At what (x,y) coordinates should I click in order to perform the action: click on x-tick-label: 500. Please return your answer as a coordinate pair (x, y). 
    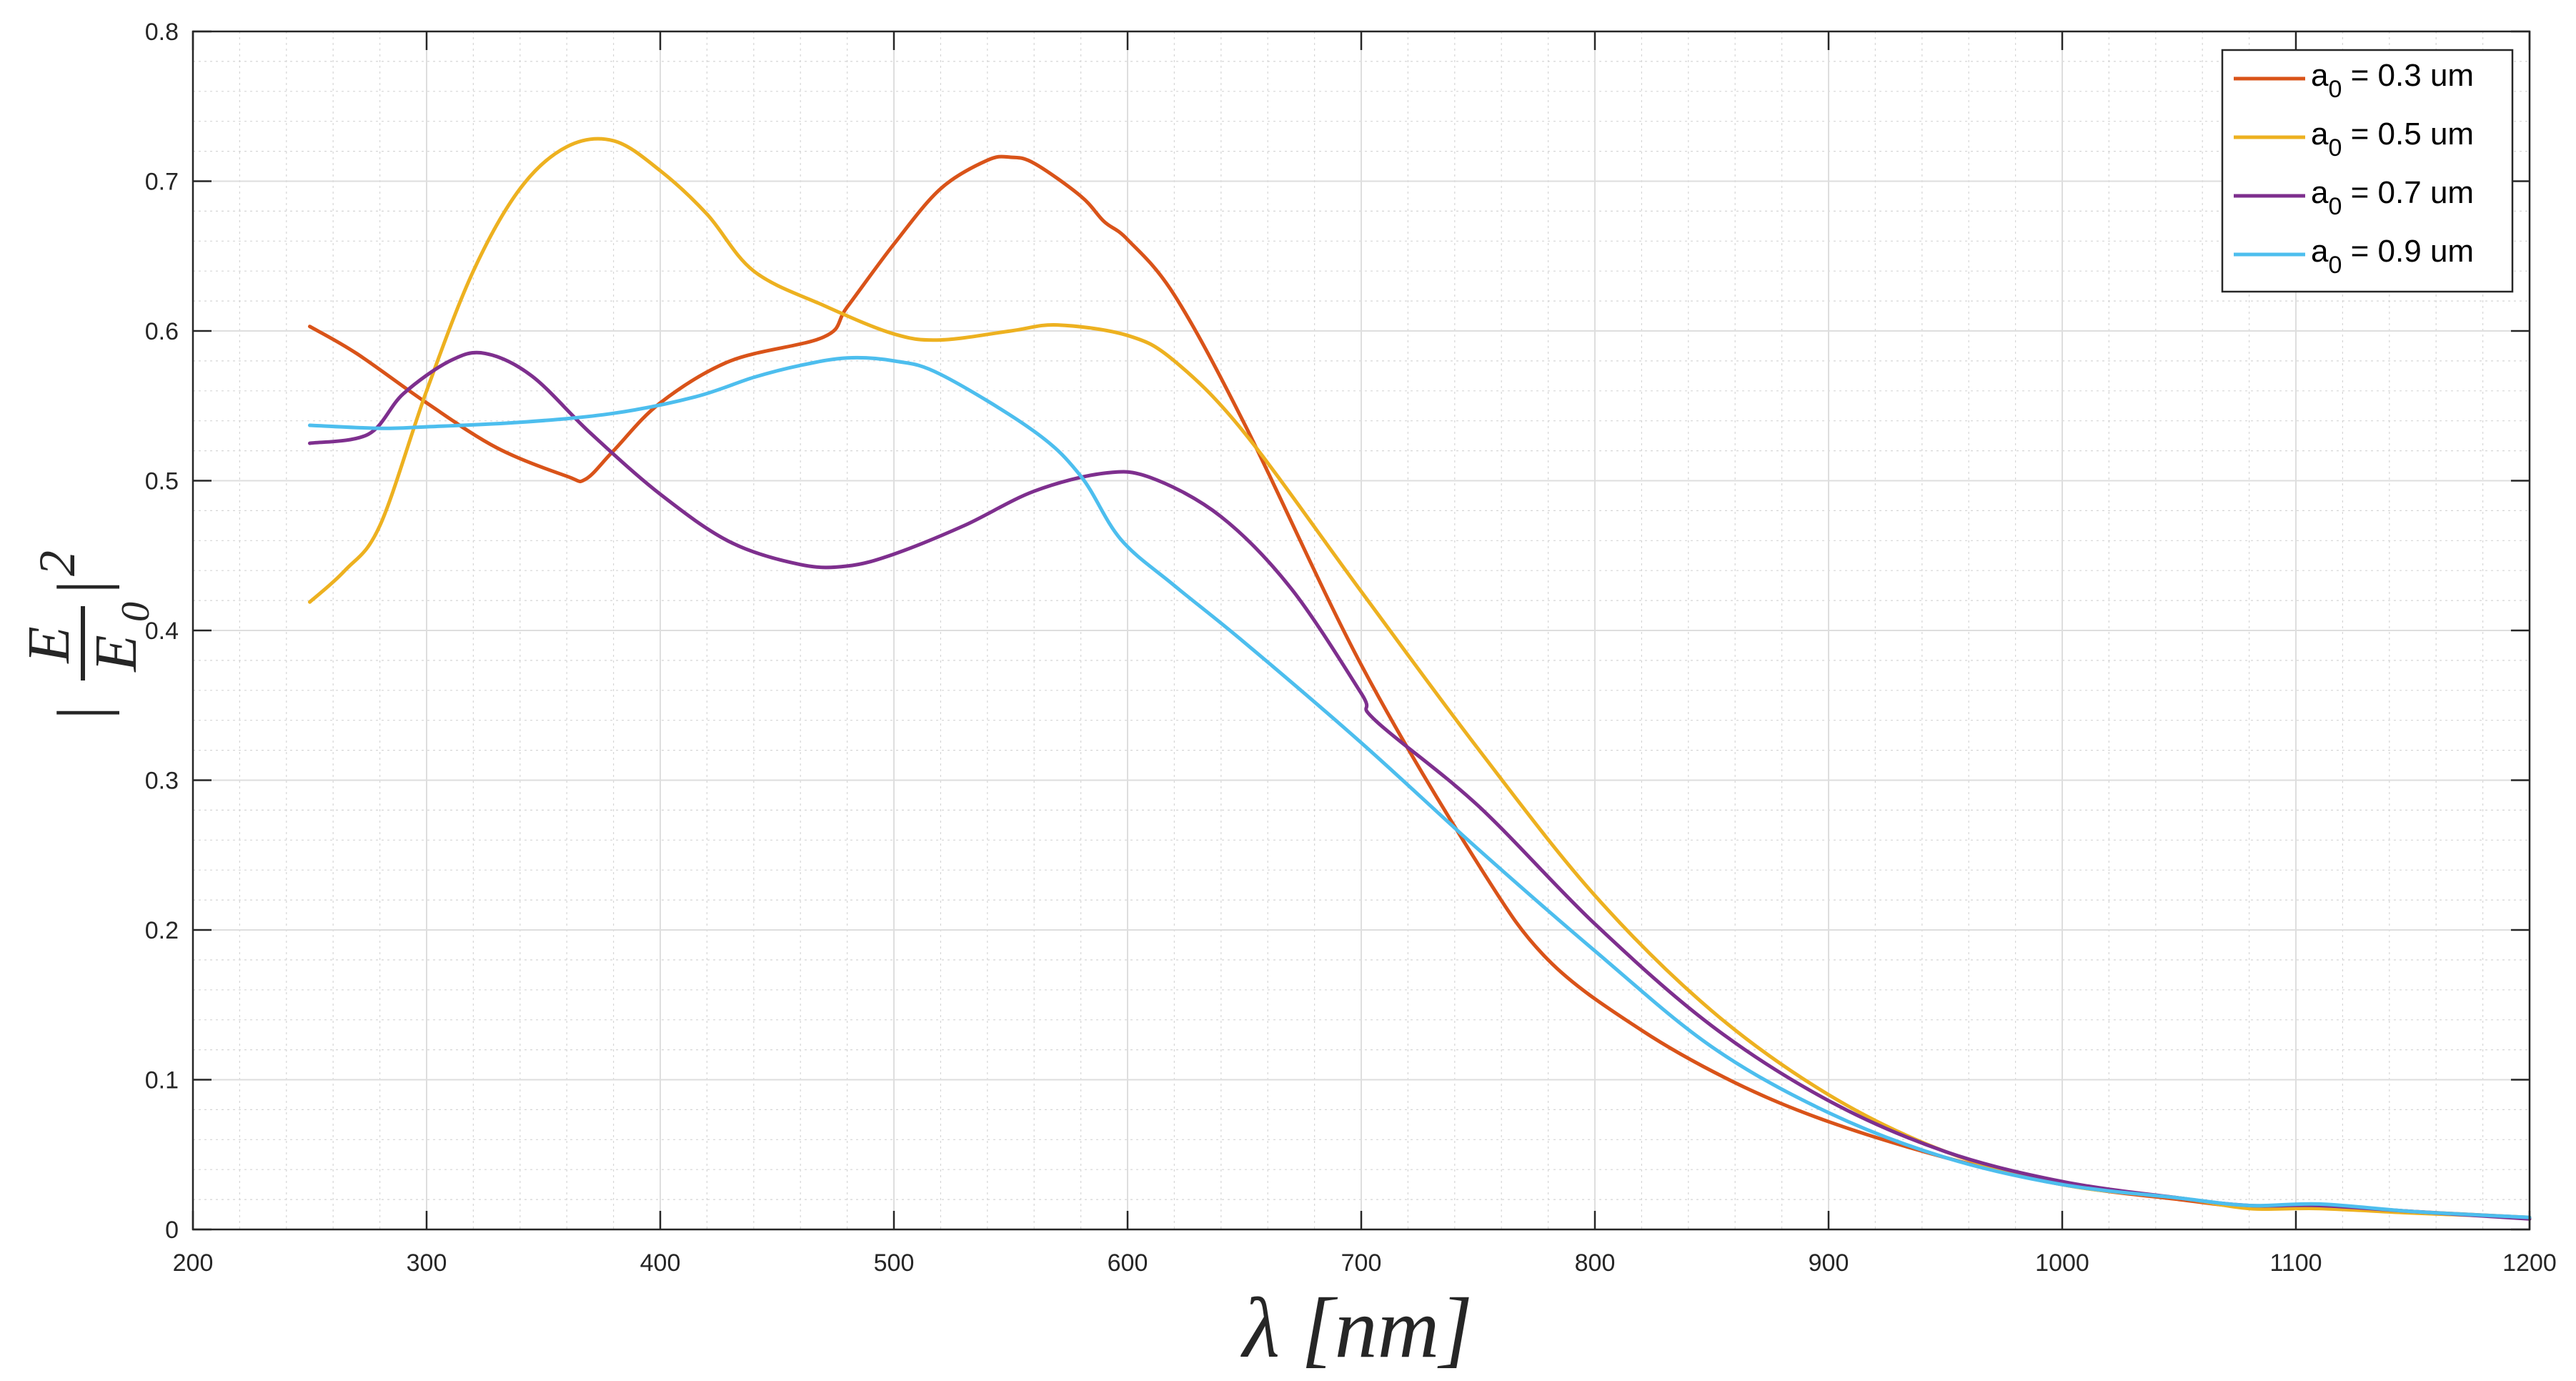
    Looking at the image, I should click on (894, 1263).